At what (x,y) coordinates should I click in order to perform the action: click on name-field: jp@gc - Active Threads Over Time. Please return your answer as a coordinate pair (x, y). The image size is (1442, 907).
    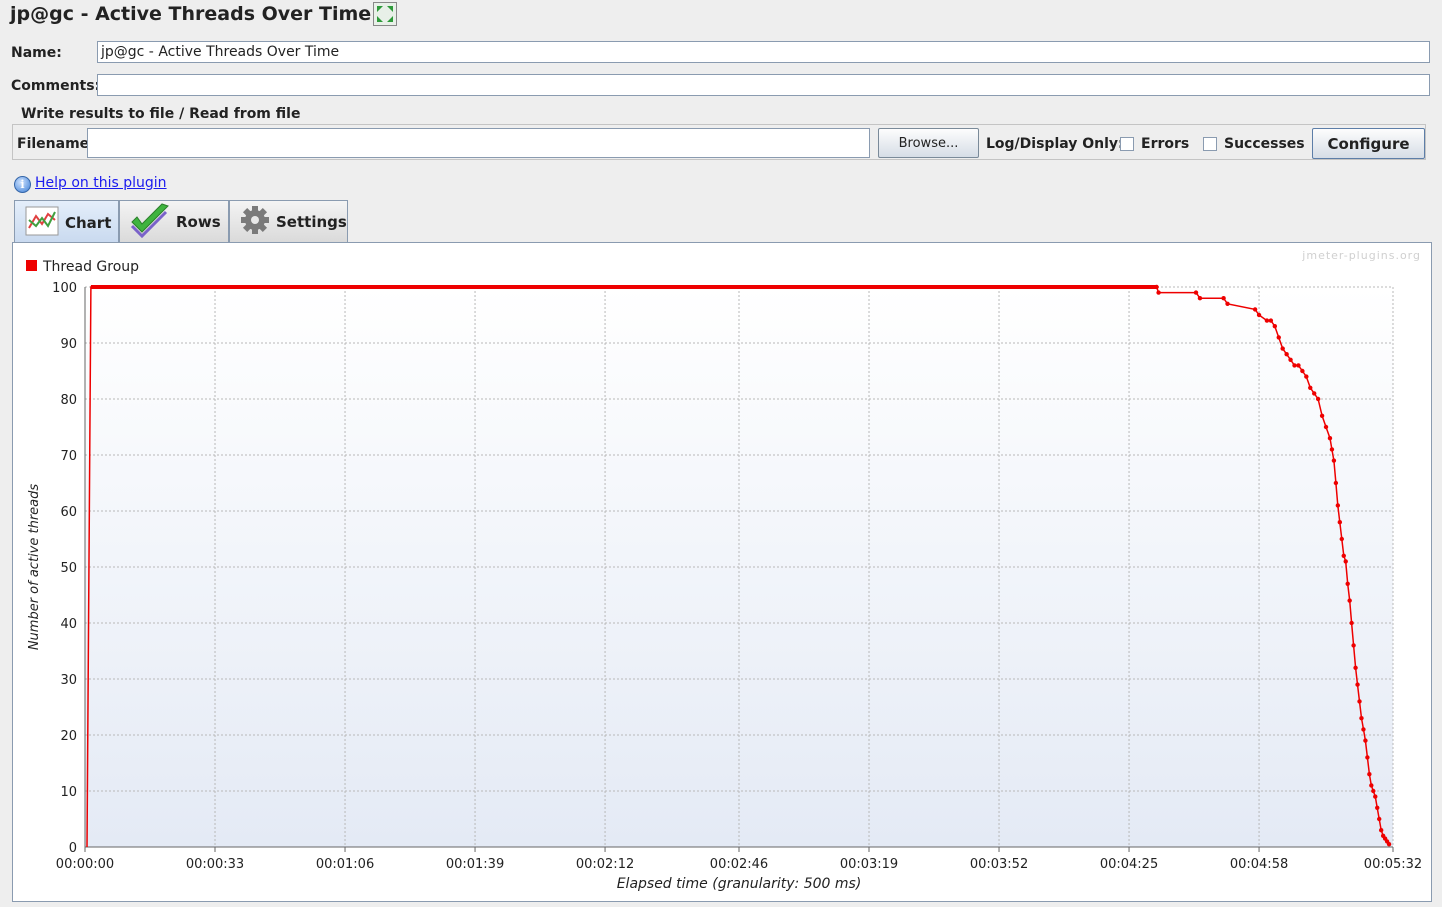
    Looking at the image, I should click on (763, 52).